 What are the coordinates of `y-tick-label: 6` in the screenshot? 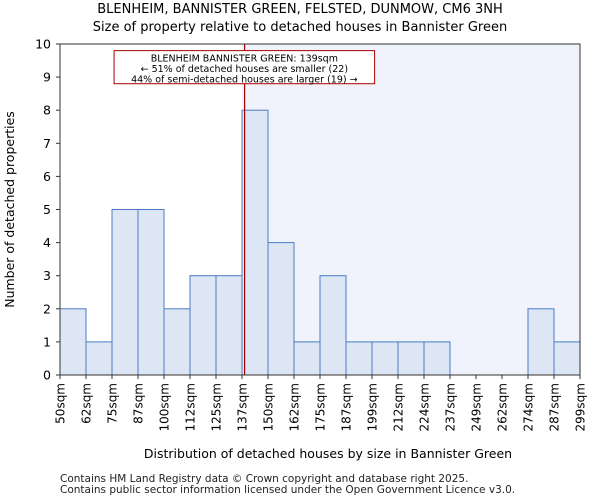 It's located at (47, 176).